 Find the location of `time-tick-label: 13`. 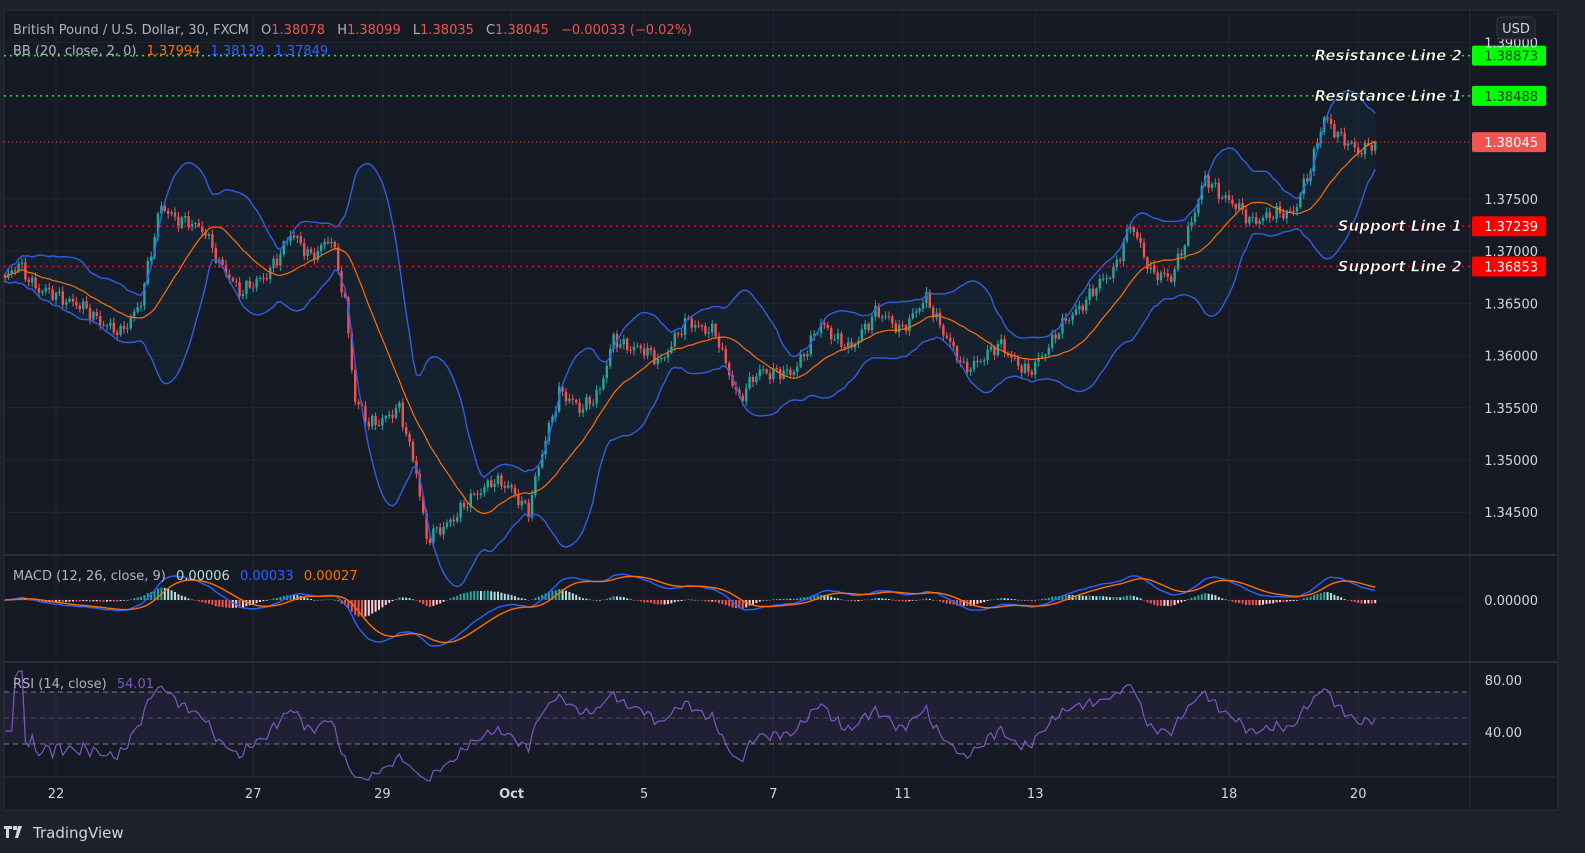

time-tick-label: 13 is located at coordinates (1035, 794).